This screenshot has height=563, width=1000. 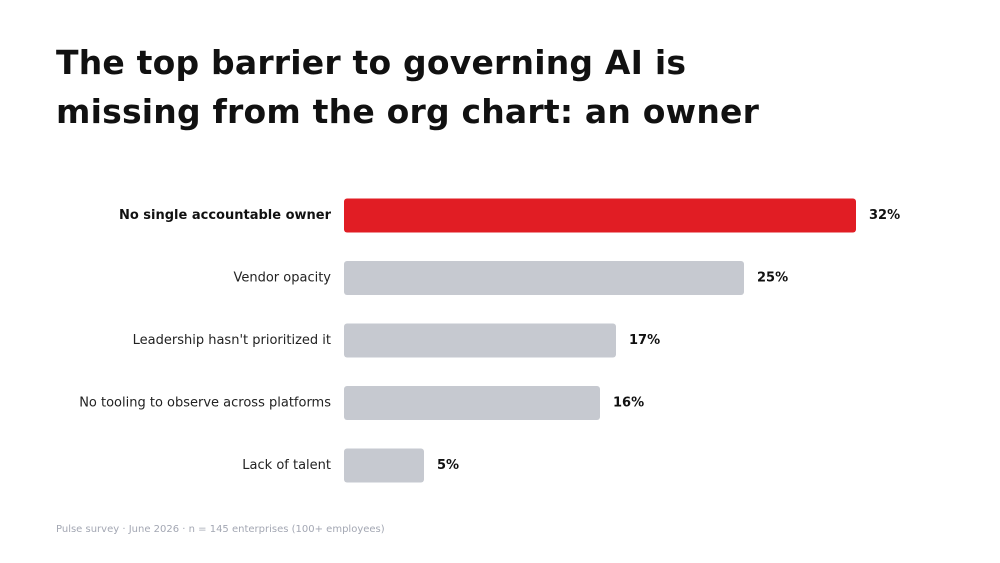 I want to click on chart-title-line-2: missing from the org chart: an owner, so click(x=408, y=111).